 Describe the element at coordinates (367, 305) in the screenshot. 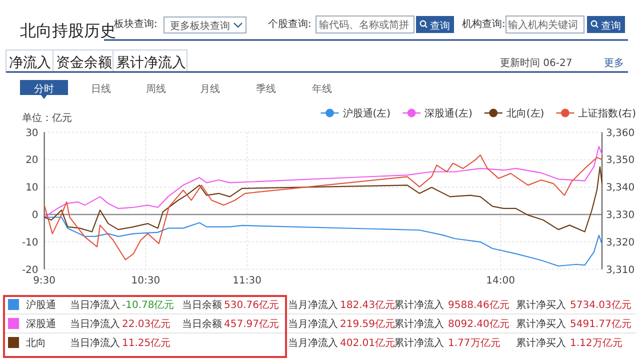

I see `text: 182.43亿元` at that location.